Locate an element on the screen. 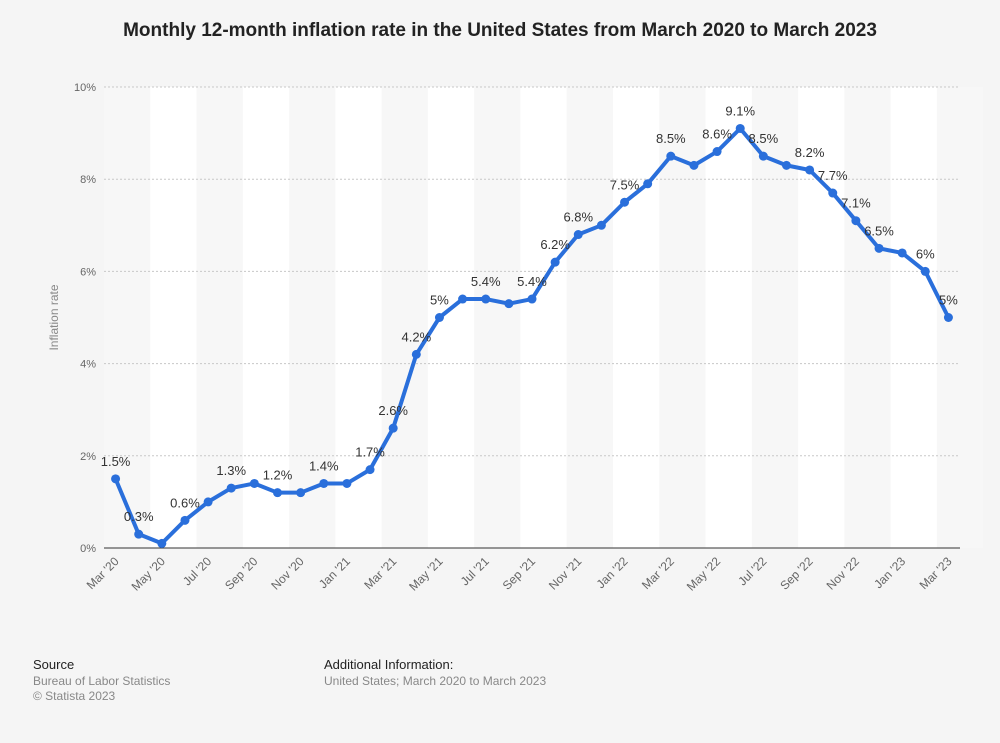 This screenshot has height=743, width=1000. data-label: 0.6% is located at coordinates (185, 502).